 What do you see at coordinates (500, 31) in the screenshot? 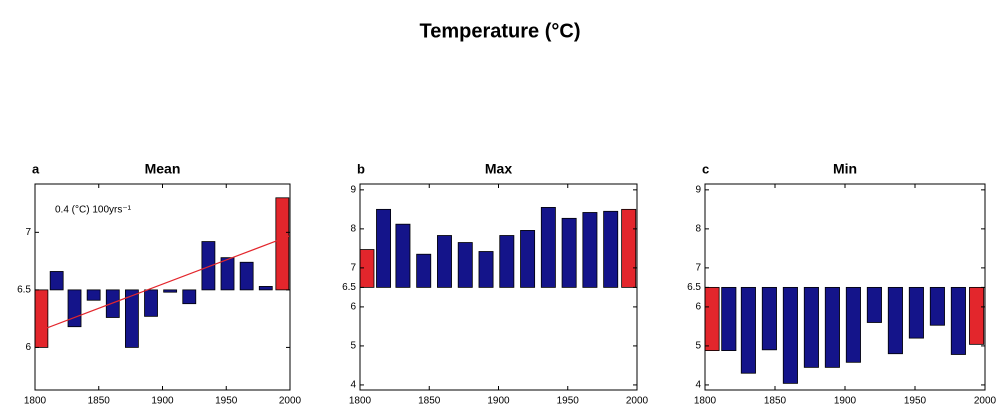
I see `figure-title: Temperature (°C)` at bounding box center [500, 31].